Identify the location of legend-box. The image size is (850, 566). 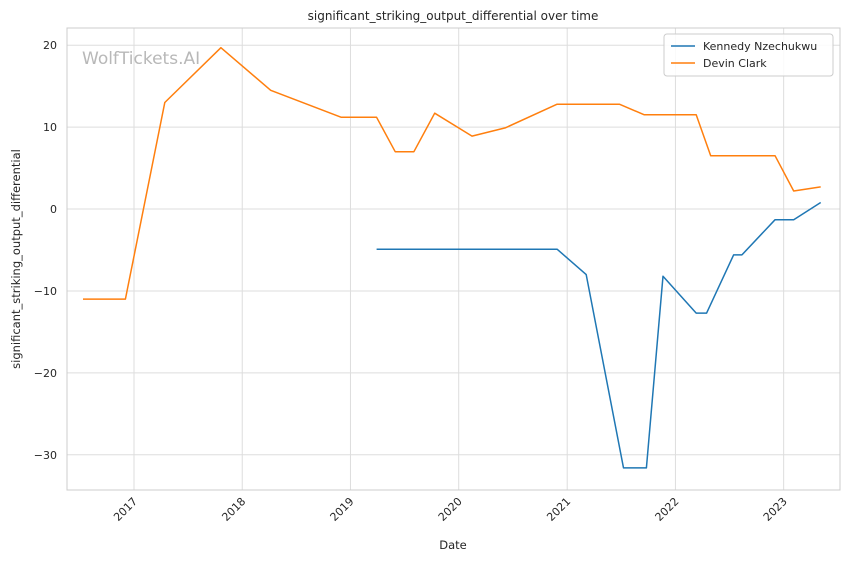
(748, 55).